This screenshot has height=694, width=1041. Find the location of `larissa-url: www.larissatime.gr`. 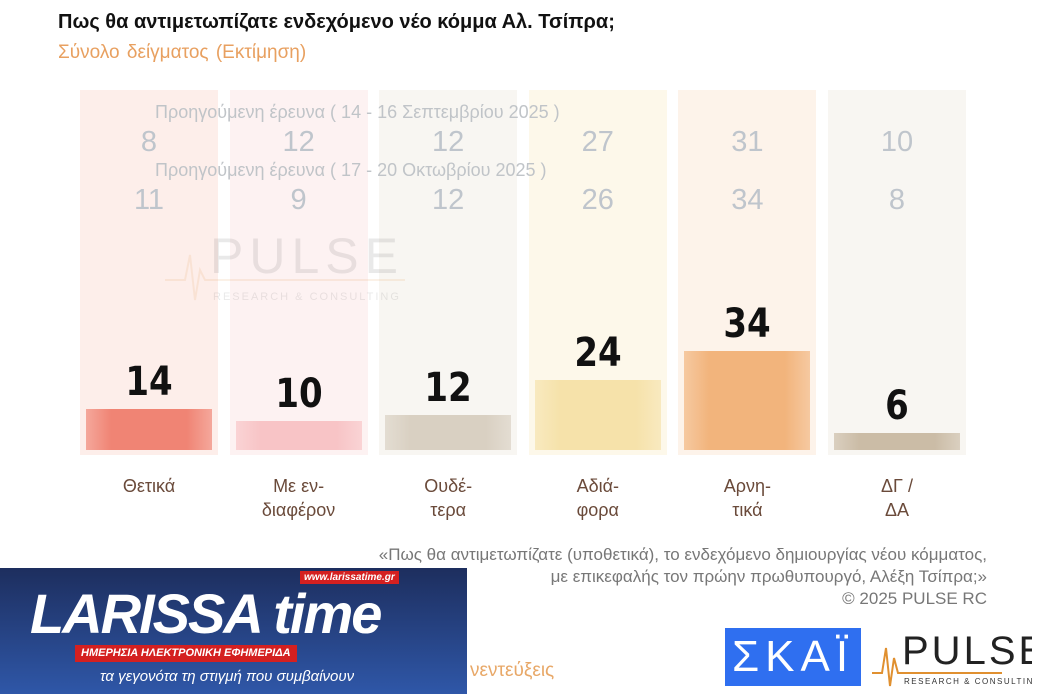

larissa-url: www.larissatime.gr is located at coordinates (349, 577).